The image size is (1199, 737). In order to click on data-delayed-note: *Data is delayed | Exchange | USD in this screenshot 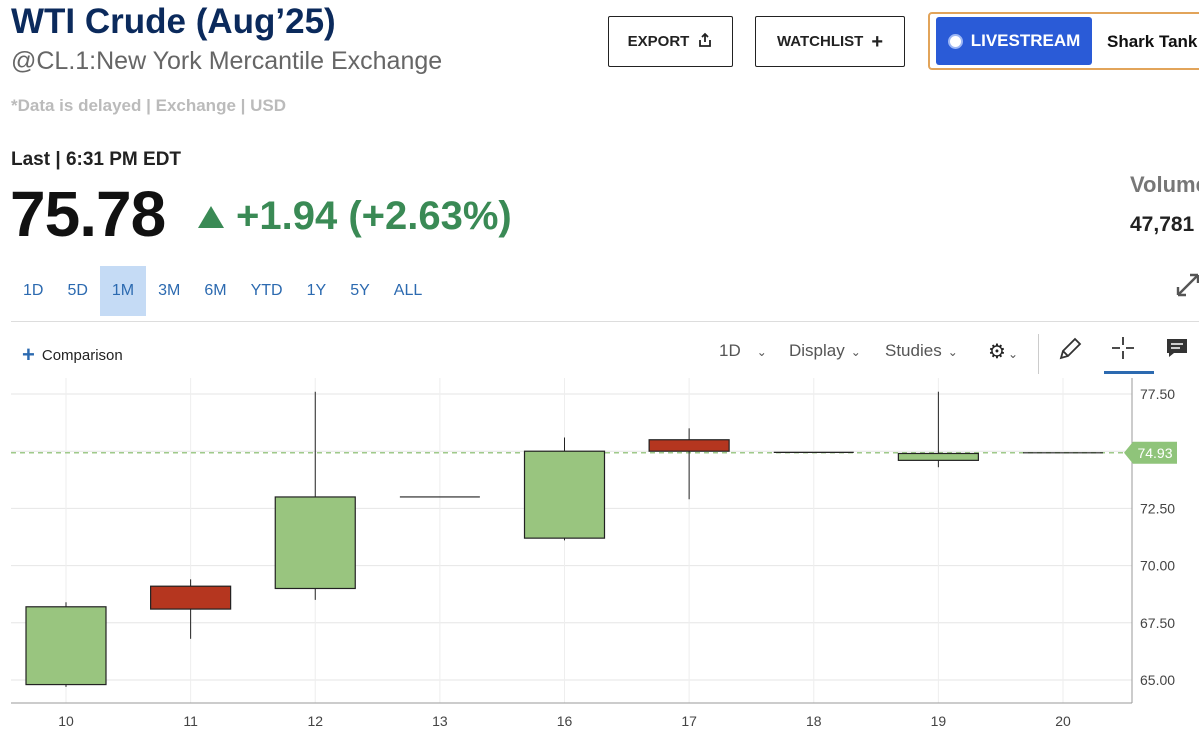, I will do `click(149, 105)`.